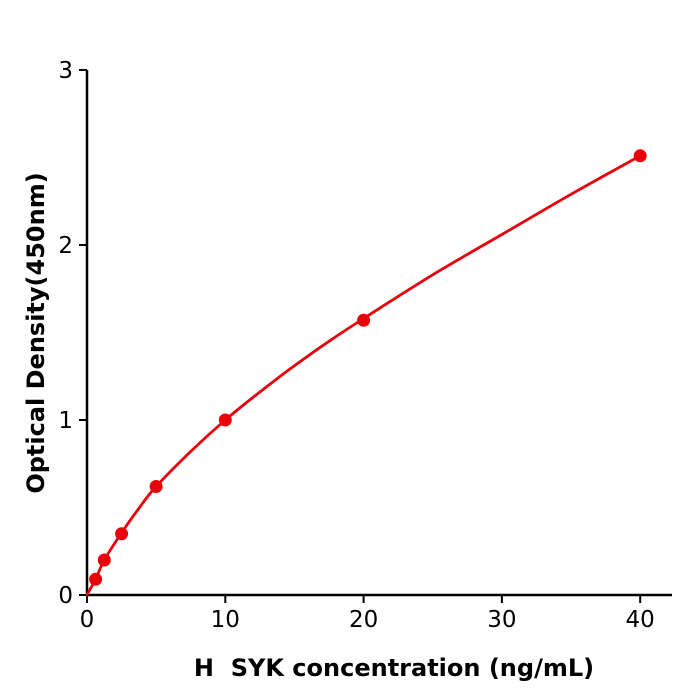  What do you see at coordinates (394, 668) in the screenshot?
I see `x-axis-title: H SYK concentration (ng/mL)` at bounding box center [394, 668].